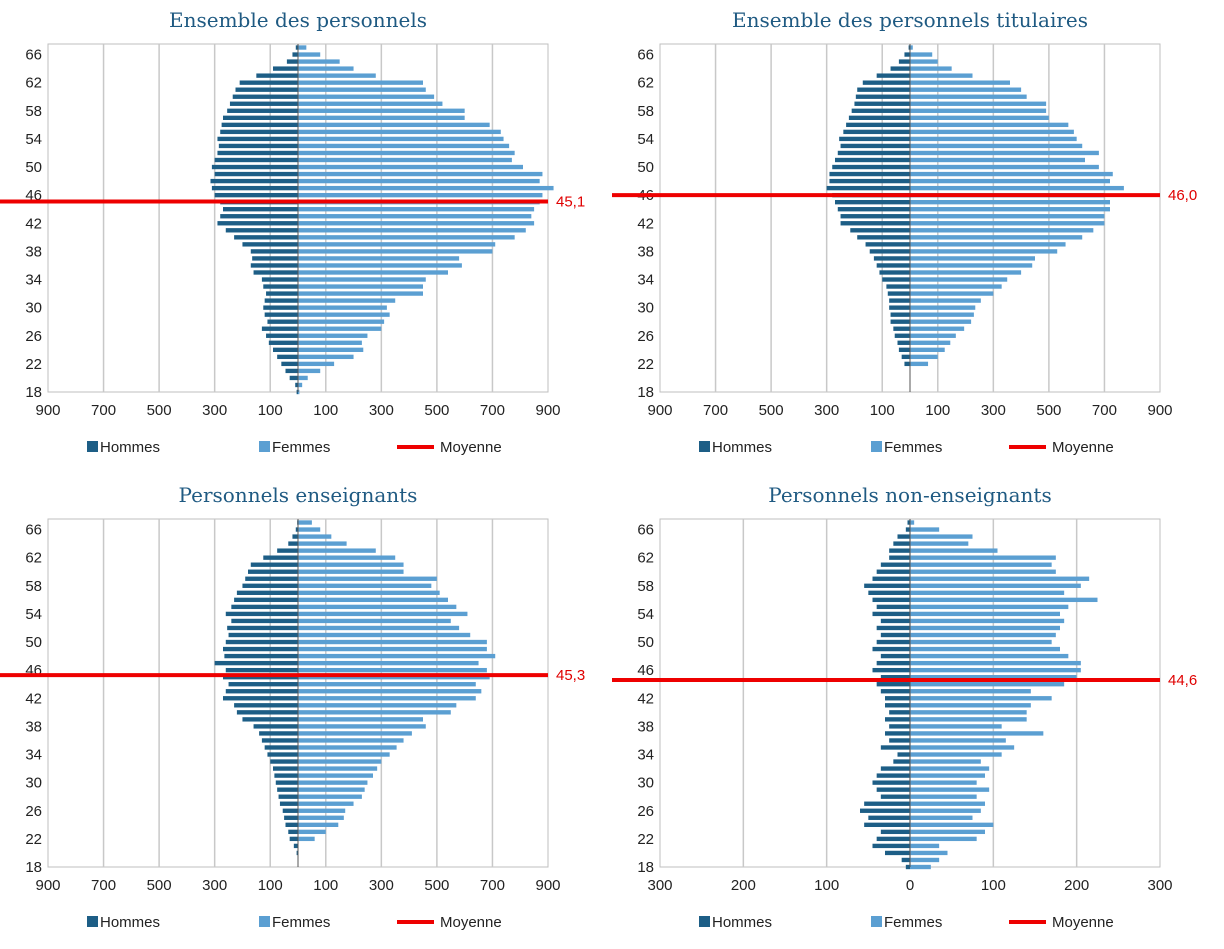 The height and width of the screenshot is (949, 1224). Describe the element at coordinates (47, 885) in the screenshot. I see `x-tick-label: 900` at that location.